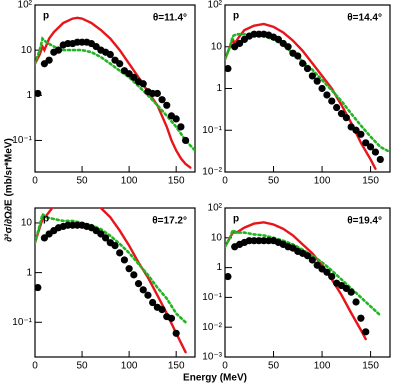 Image resolution: width=405 pixels, height=387 pixels. Describe the element at coordinates (169, 221) in the screenshot. I see `angle-label: θ=17.2°` at that location.